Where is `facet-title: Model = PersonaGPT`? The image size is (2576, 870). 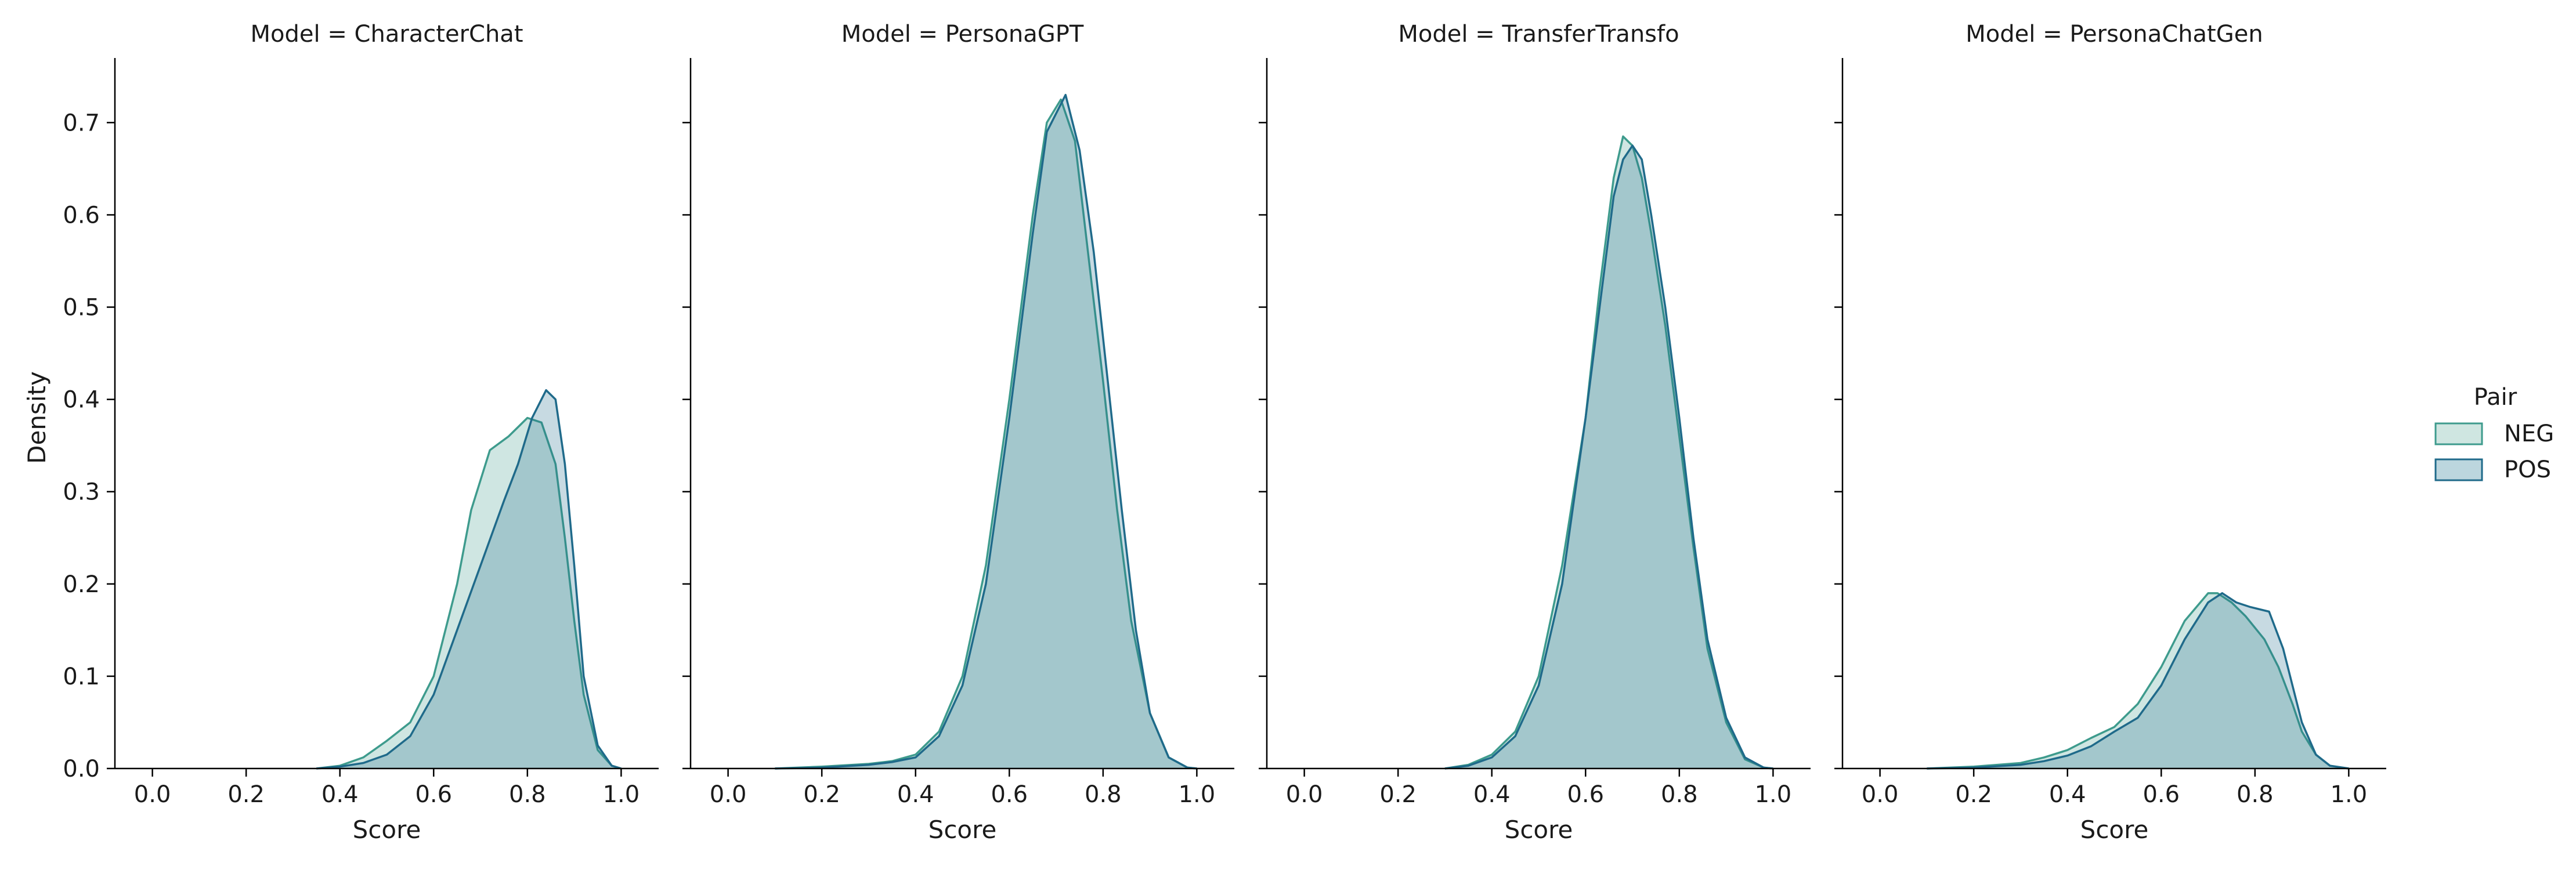
facet-title: Model = PersonaGPT is located at coordinates (962, 34).